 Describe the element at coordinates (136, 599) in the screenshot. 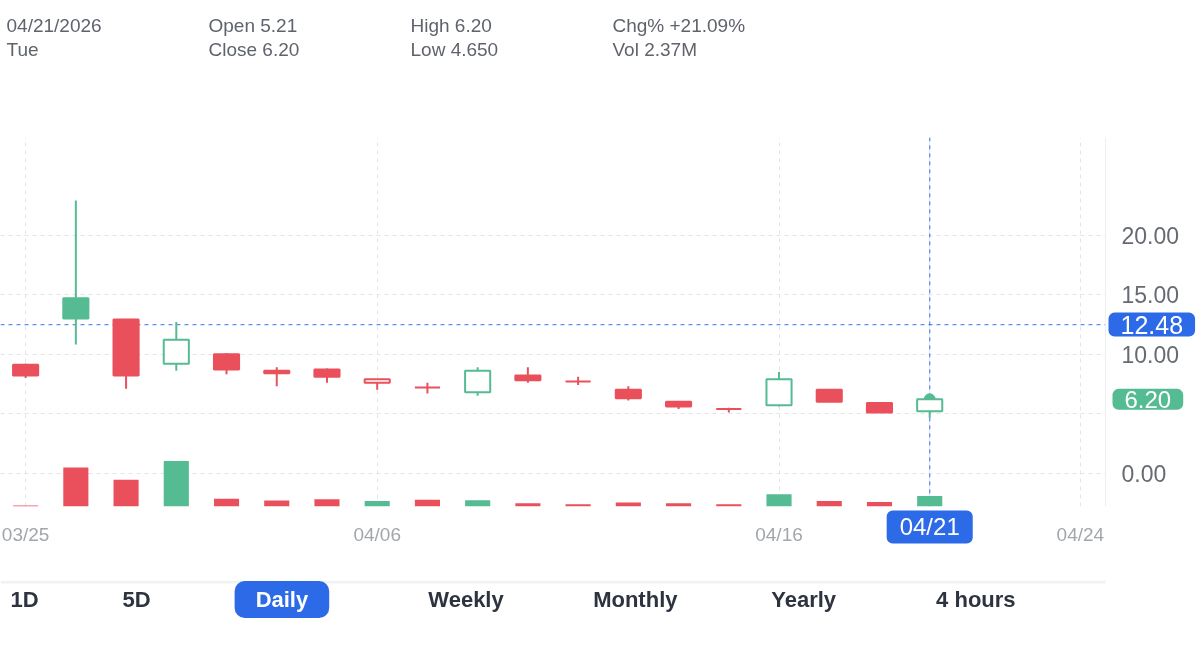

I see `text: 5D` at that location.